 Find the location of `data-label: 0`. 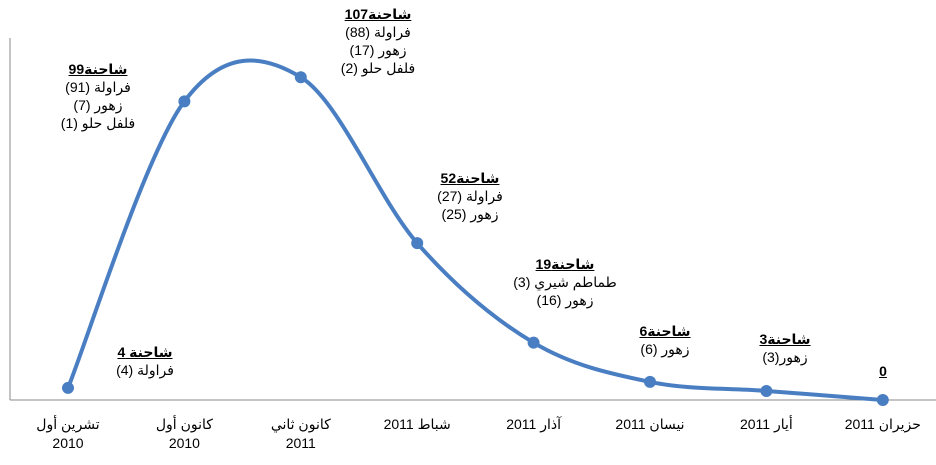

data-label: 0 is located at coordinates (874, 371).